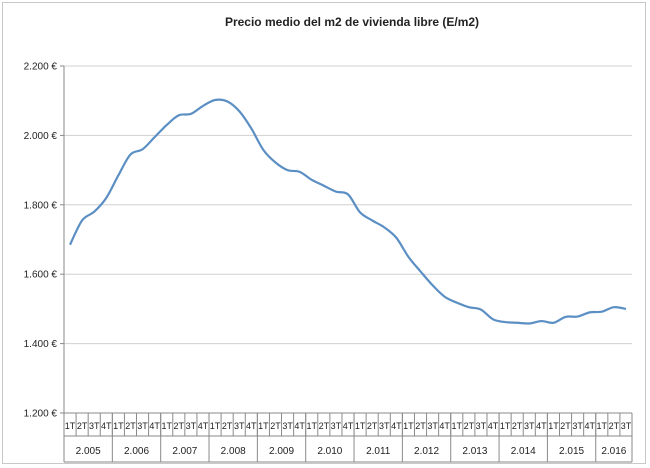  What do you see at coordinates (329, 451) in the screenshot?
I see `year-tick-label: 2.010` at bounding box center [329, 451].